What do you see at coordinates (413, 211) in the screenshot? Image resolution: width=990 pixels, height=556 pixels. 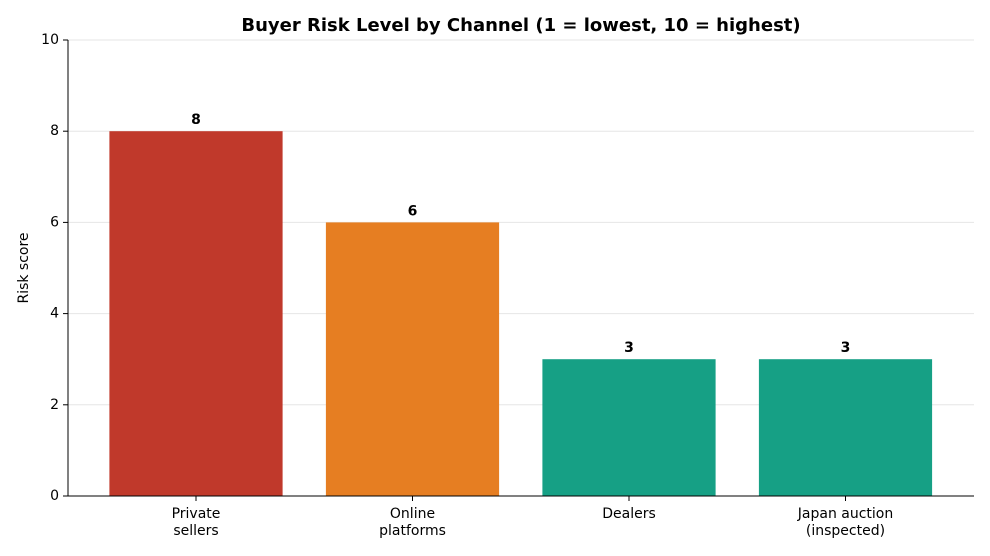 I see `data-label: 6` at bounding box center [413, 211].